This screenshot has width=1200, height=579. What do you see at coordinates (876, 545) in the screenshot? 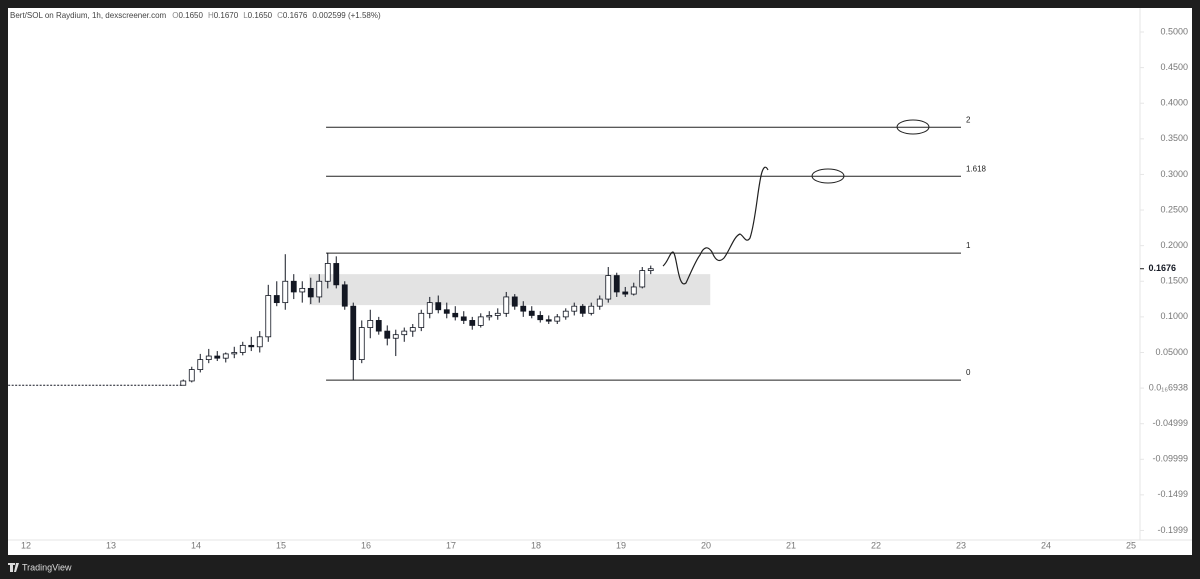
I see `x-tick-label: 22` at bounding box center [876, 545].